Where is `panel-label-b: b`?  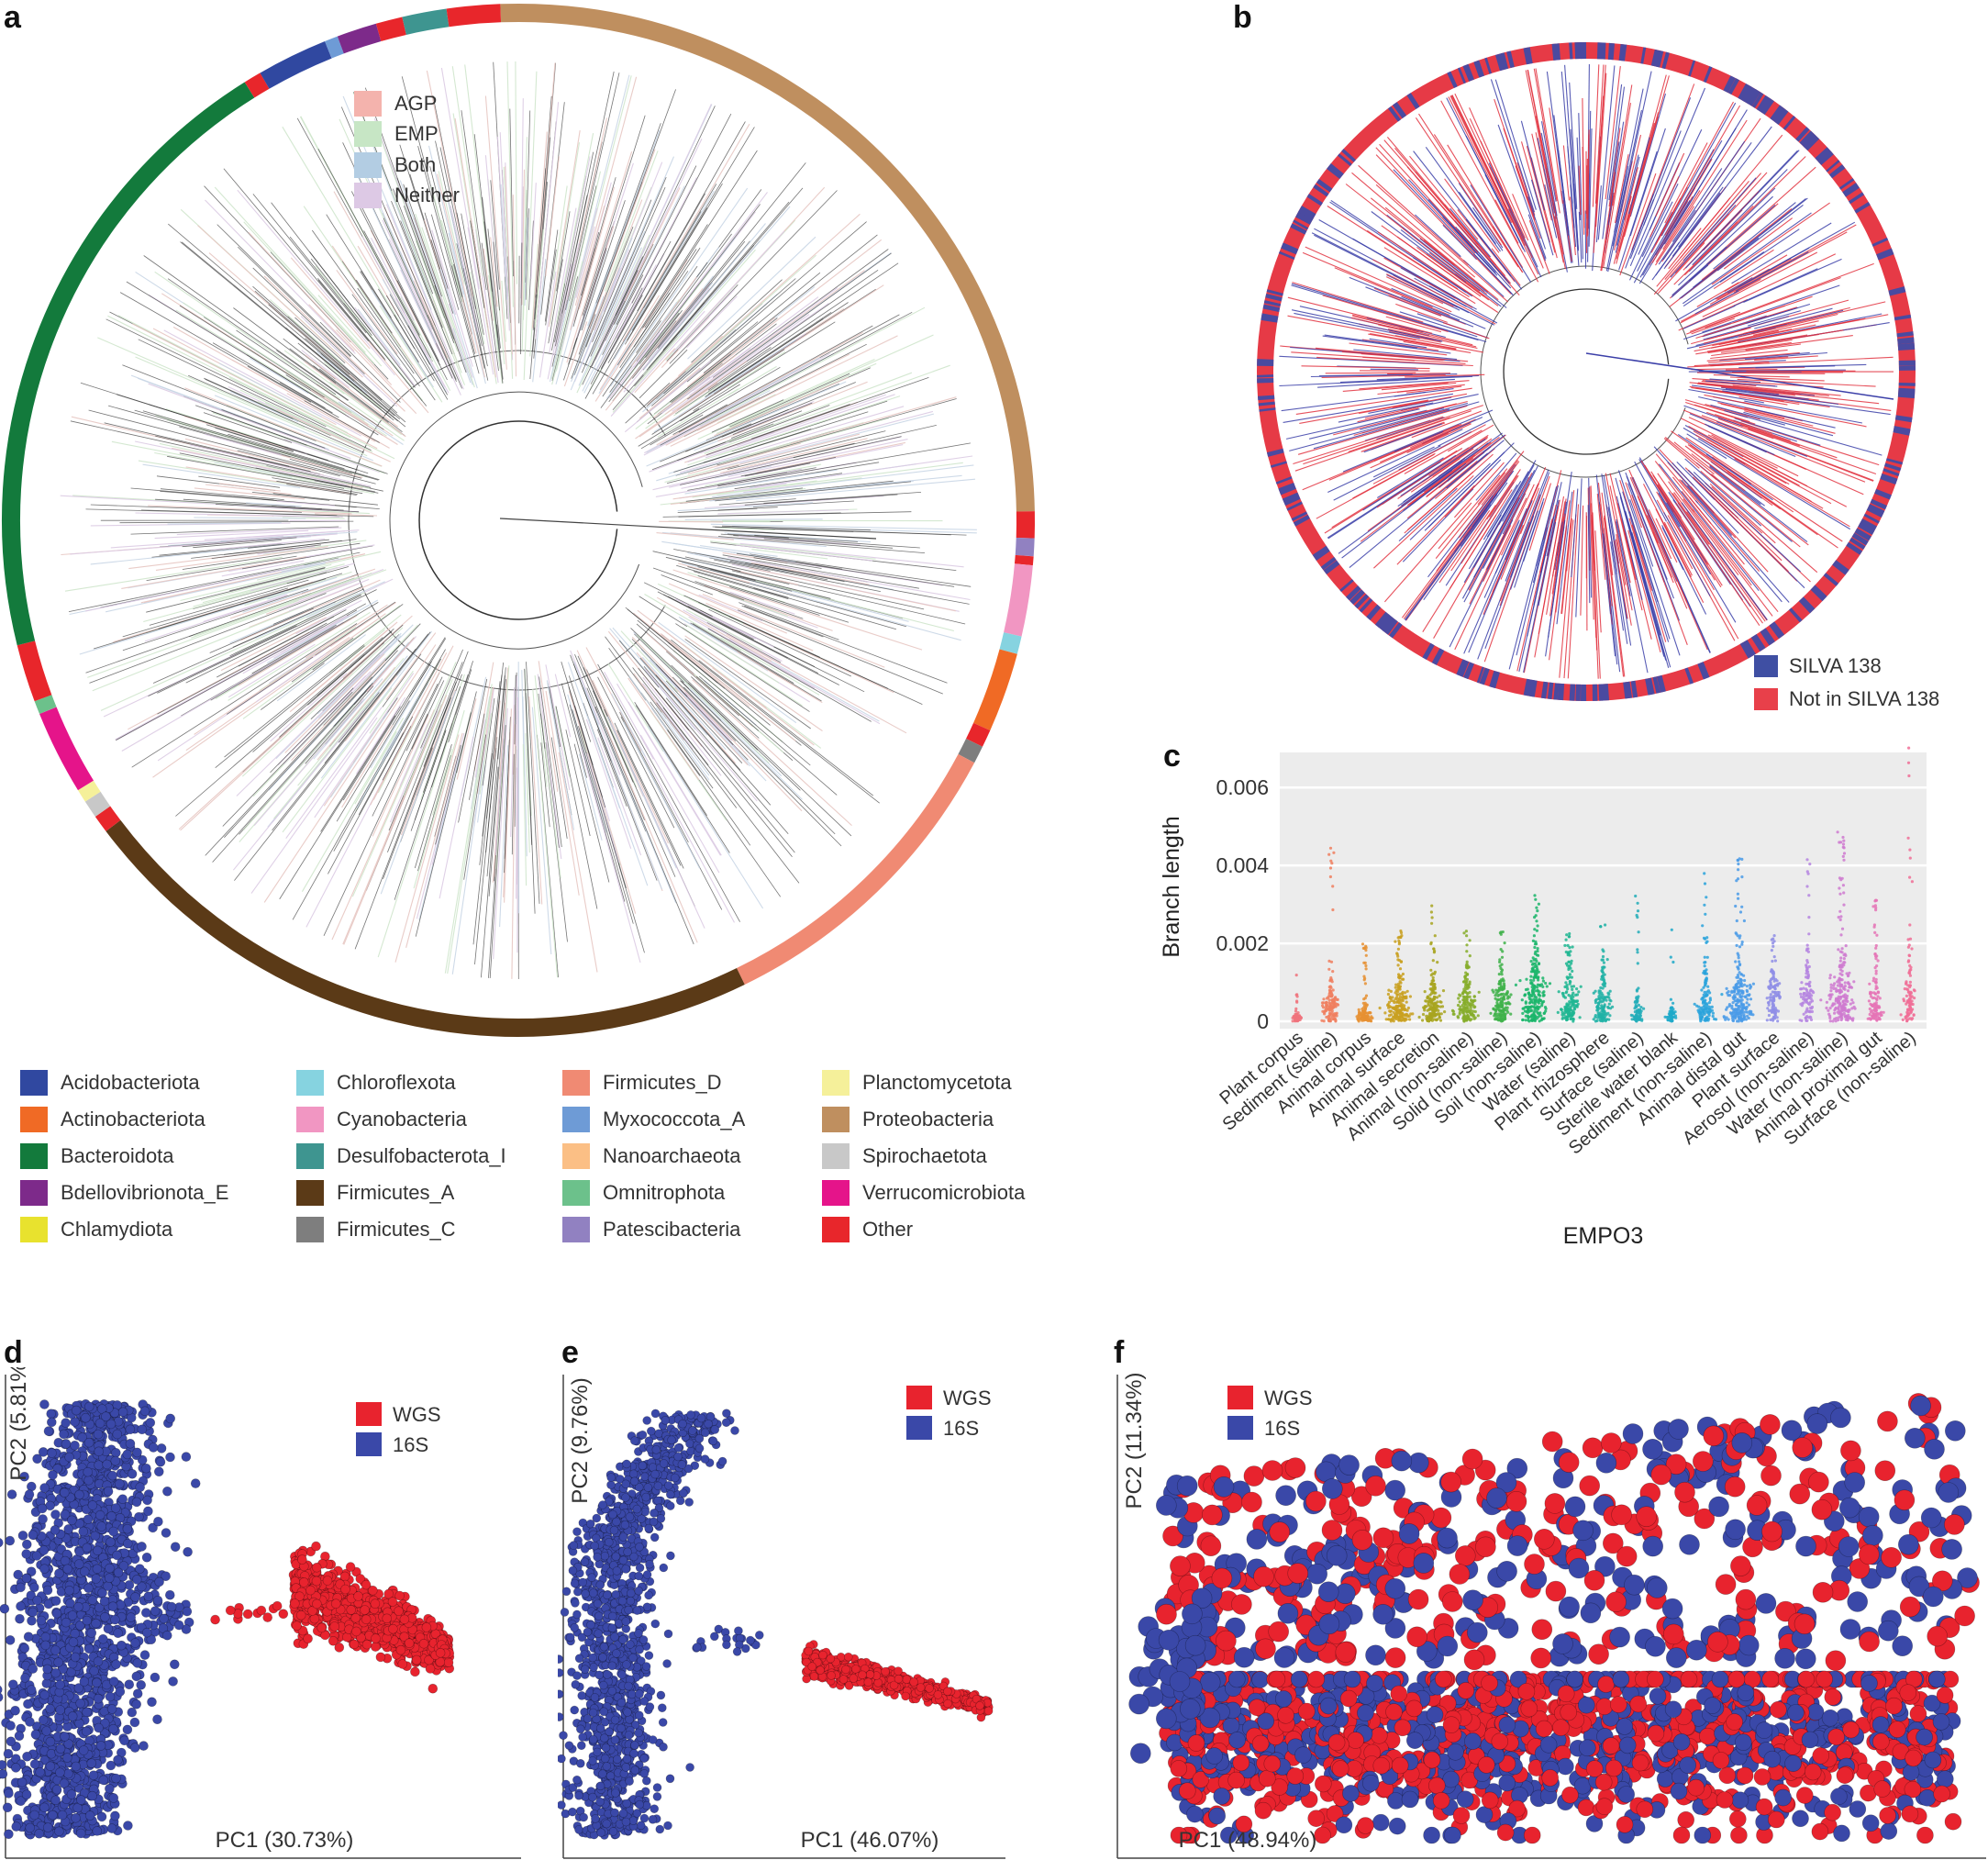 panel-label-b: b is located at coordinates (1242, 18).